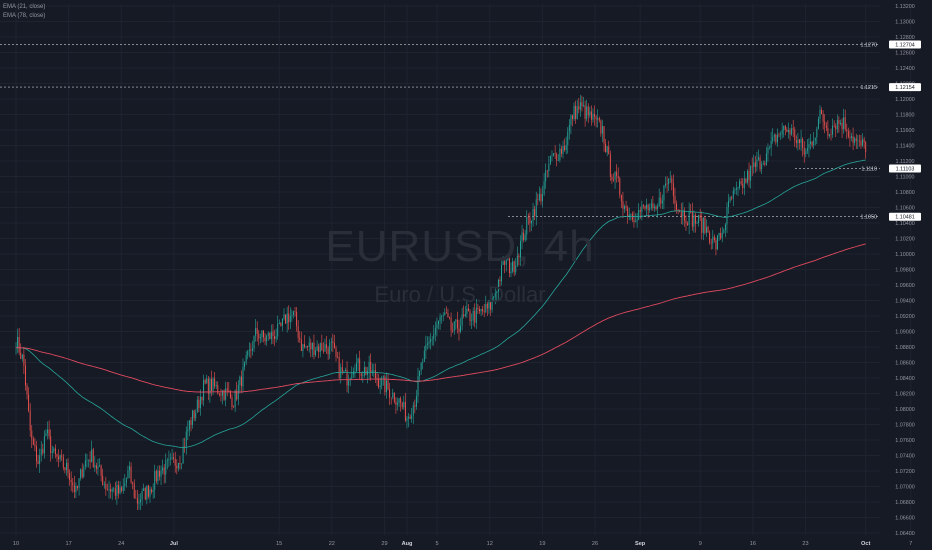 The height and width of the screenshot is (550, 932). What do you see at coordinates (905, 170) in the screenshot?
I see `level-price-text: 1.11103` at bounding box center [905, 170].